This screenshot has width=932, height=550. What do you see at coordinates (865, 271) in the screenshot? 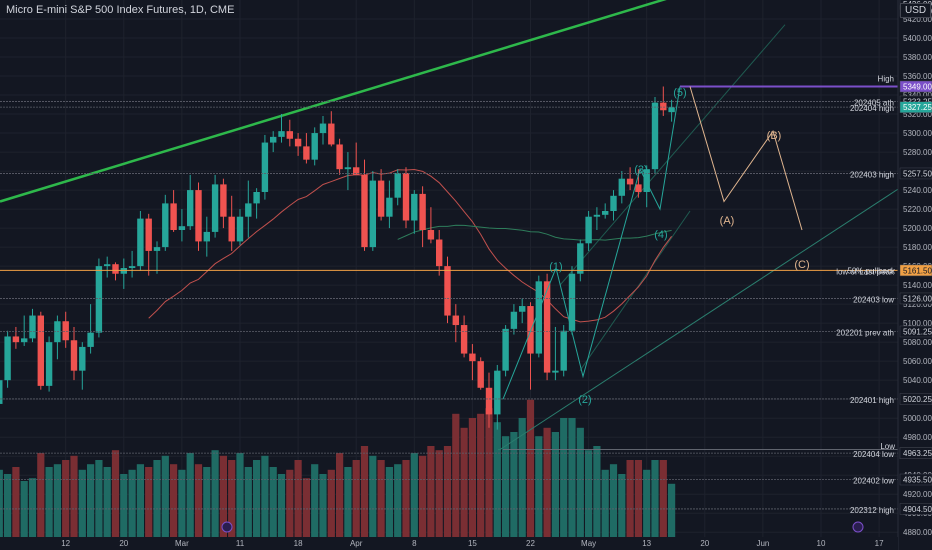
I see `level-label: low of Last peak` at bounding box center [865, 271].